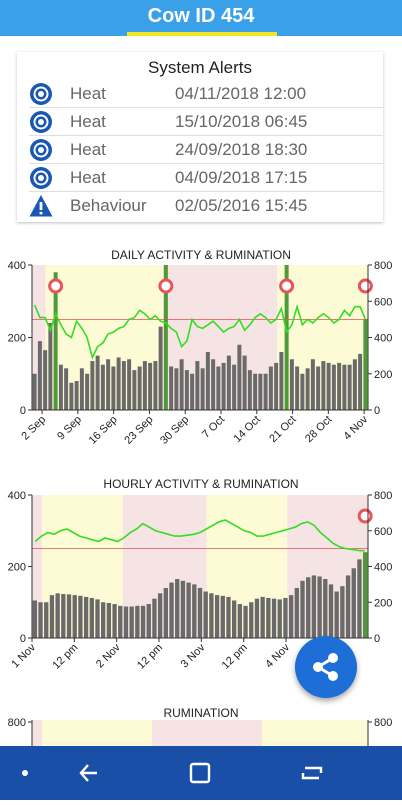 The height and width of the screenshot is (805, 402). Describe the element at coordinates (69, 428) in the screenshot. I see `x-tick-label: 9 Sep` at that location.